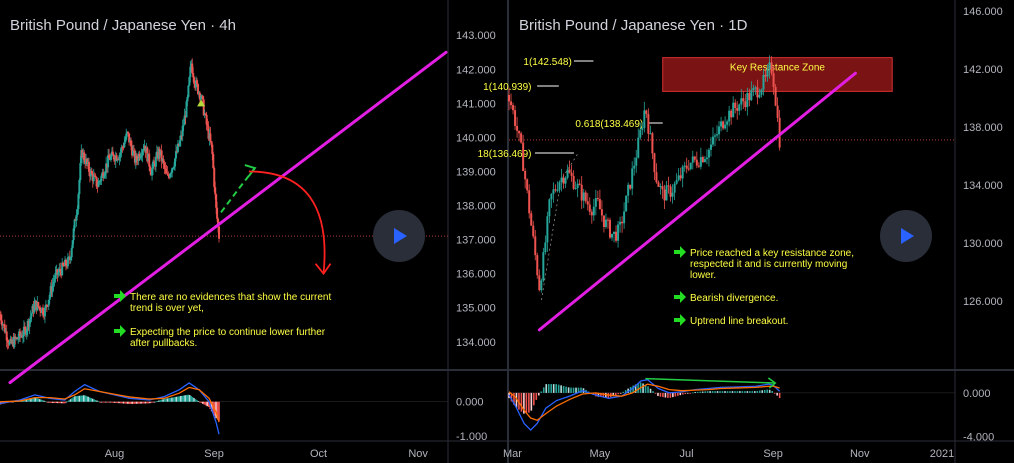  I want to click on indicator-tick-label: 0.000, so click(977, 394).